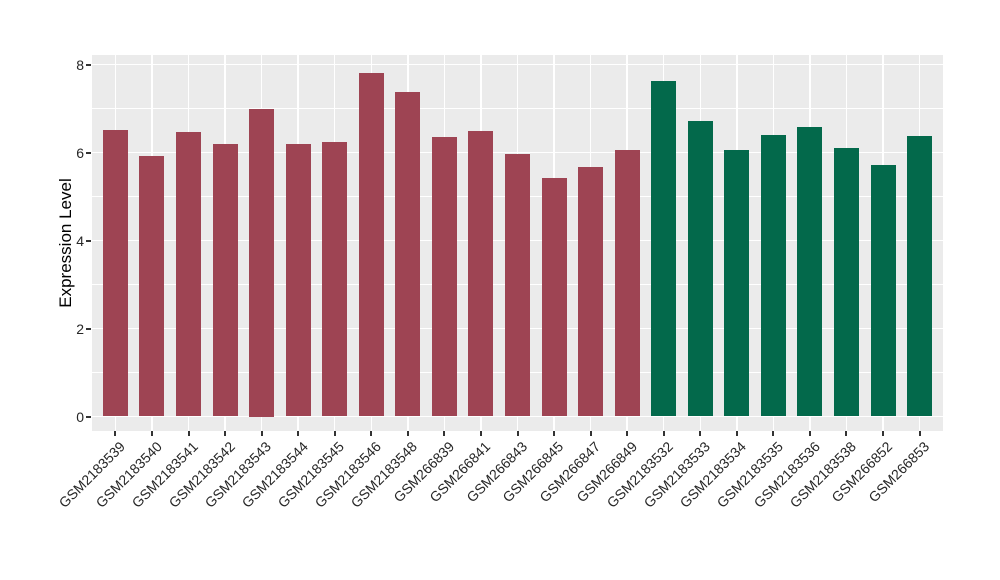 This screenshot has height=580, width=1000. Describe the element at coordinates (920, 276) in the screenshot. I see `bar-GSM266853` at that location.